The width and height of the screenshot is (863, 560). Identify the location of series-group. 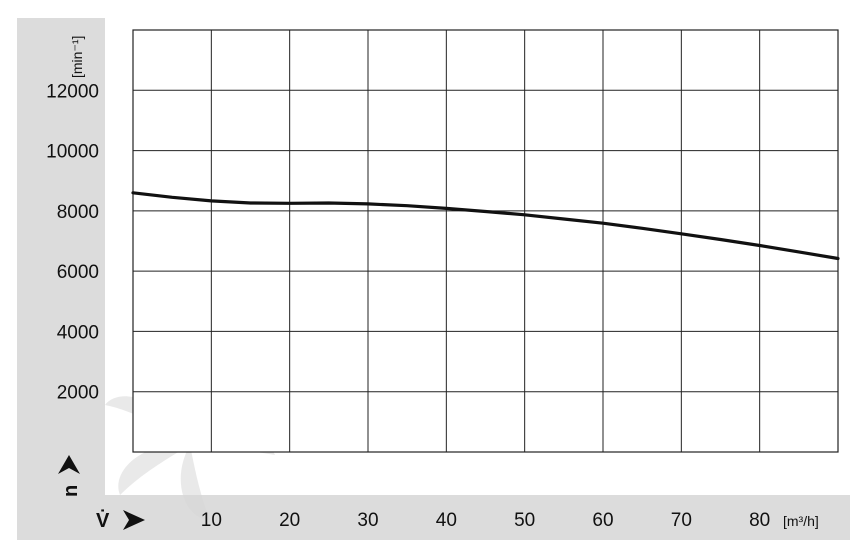
(485, 226).